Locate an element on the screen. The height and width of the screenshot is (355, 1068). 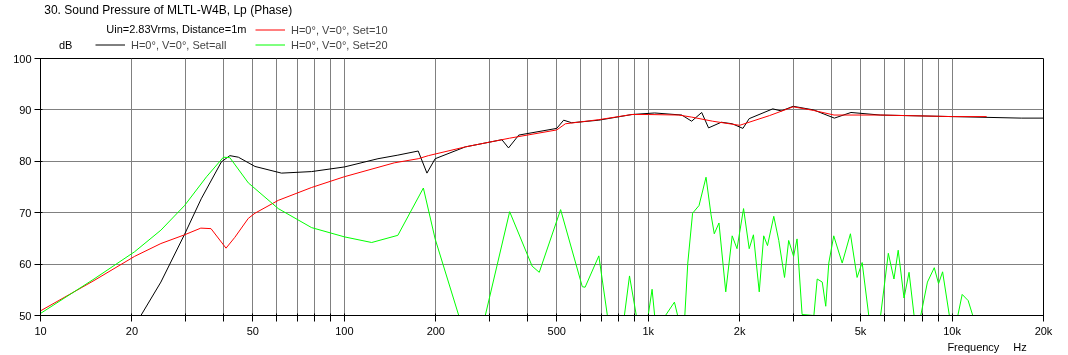
x-tick-label: 1k is located at coordinates (648, 330).